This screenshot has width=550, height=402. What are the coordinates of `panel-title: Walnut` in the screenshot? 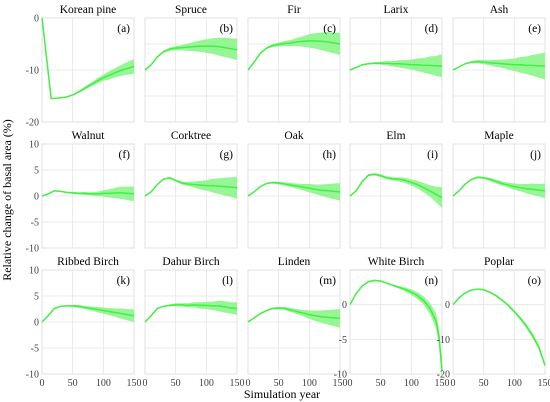 It's located at (89, 136).